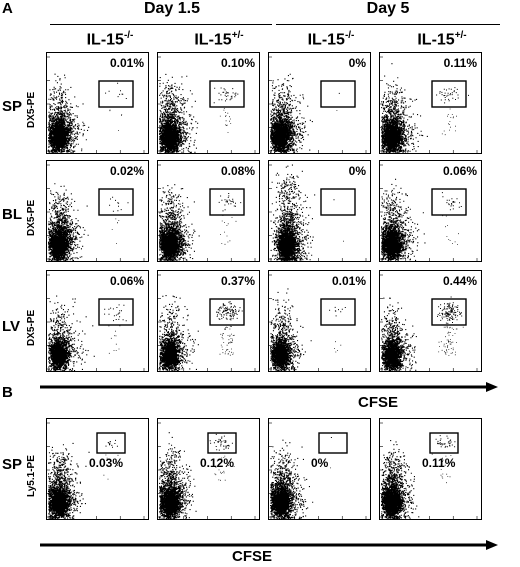  What do you see at coordinates (126, 63) in the screenshot?
I see `gate-percent-sp-1: 0.01%` at bounding box center [126, 63].